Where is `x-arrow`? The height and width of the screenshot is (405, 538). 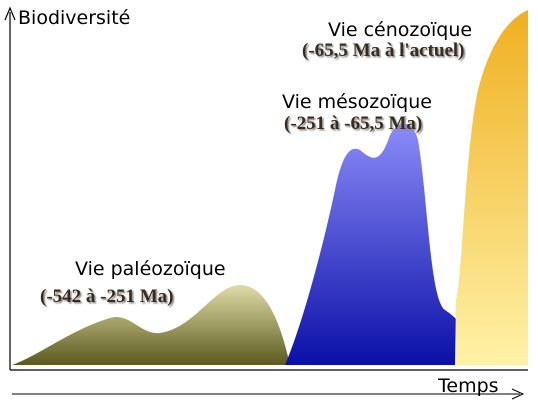 x-arrow is located at coordinates (518, 394).